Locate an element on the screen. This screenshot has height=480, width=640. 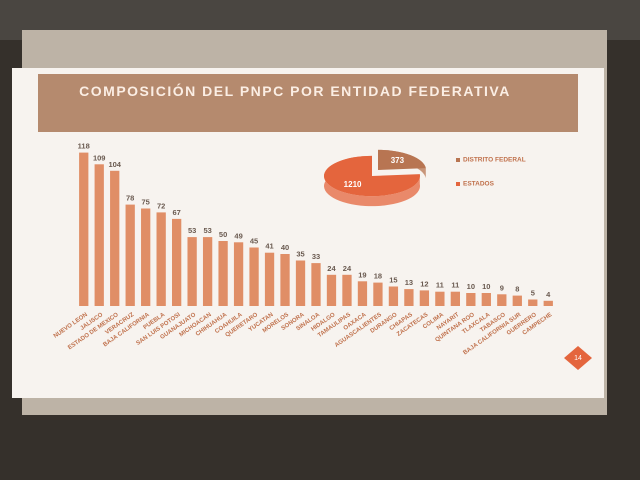
value-label: 41 is located at coordinates (269, 246).